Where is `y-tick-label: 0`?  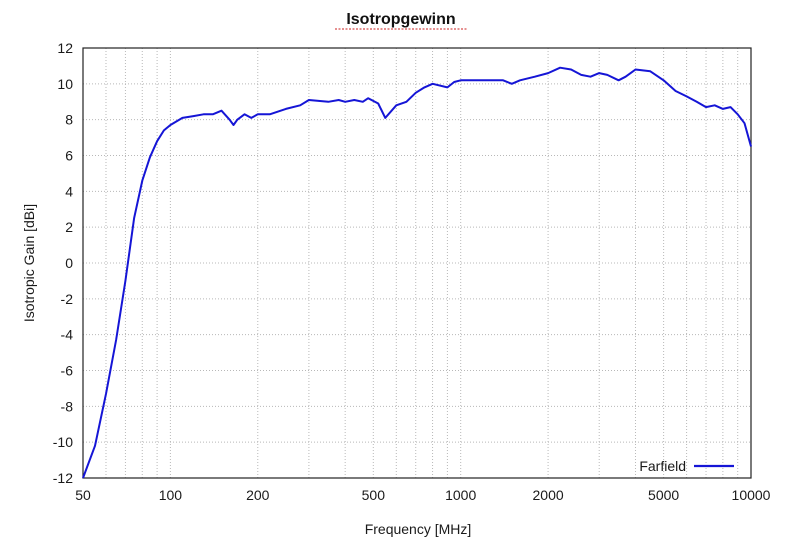
y-tick-label: 0 is located at coordinates (69, 263).